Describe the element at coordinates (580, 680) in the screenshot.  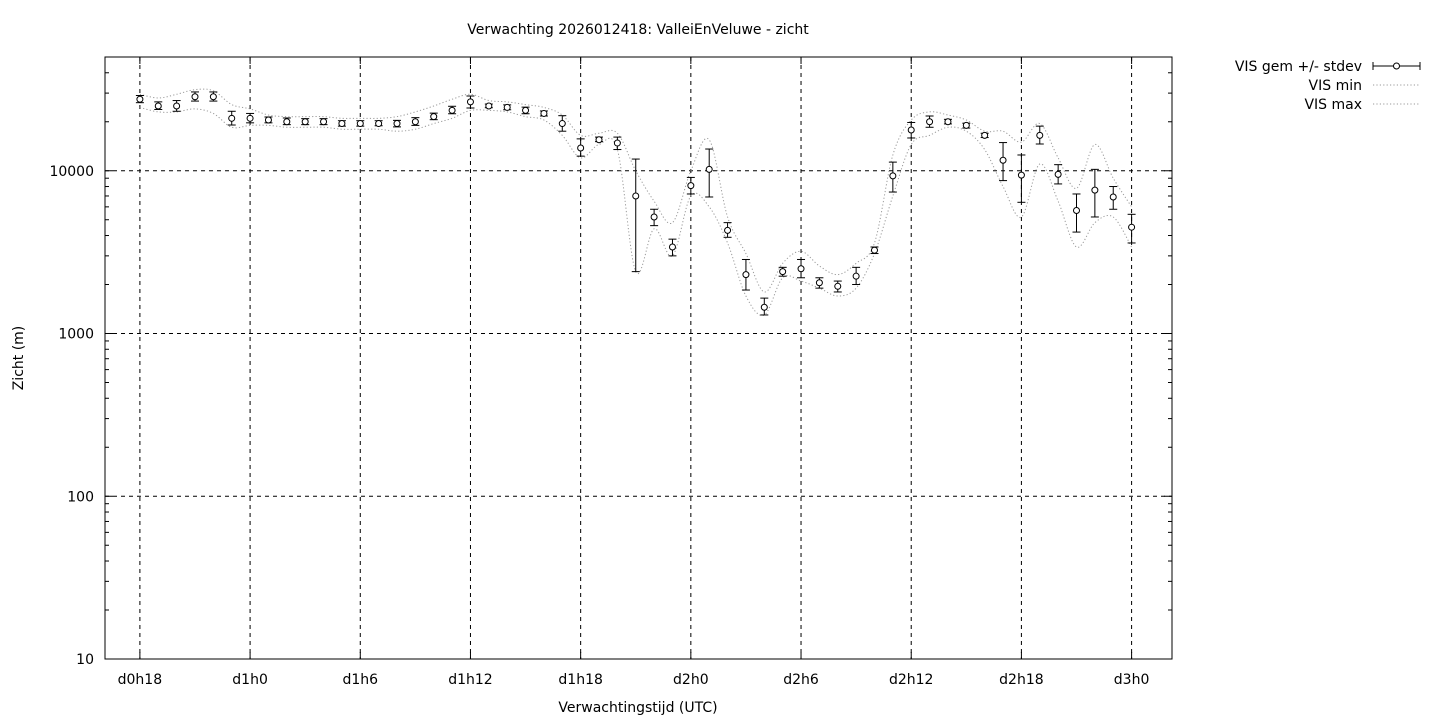
I see `x-tick-label: d1h18` at that location.